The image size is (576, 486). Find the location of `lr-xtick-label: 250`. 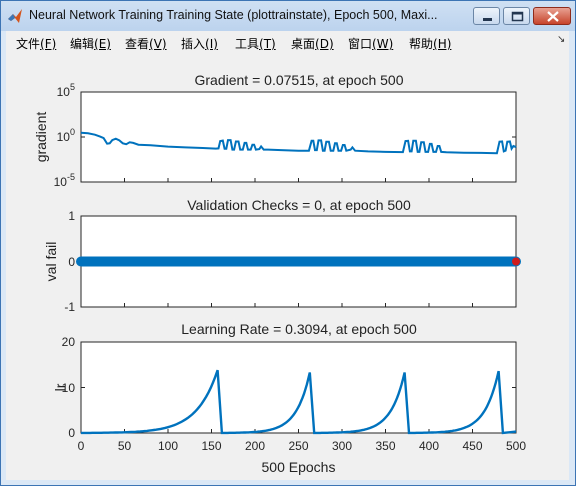

lr-xtick-label: 250 is located at coordinates (298, 446).